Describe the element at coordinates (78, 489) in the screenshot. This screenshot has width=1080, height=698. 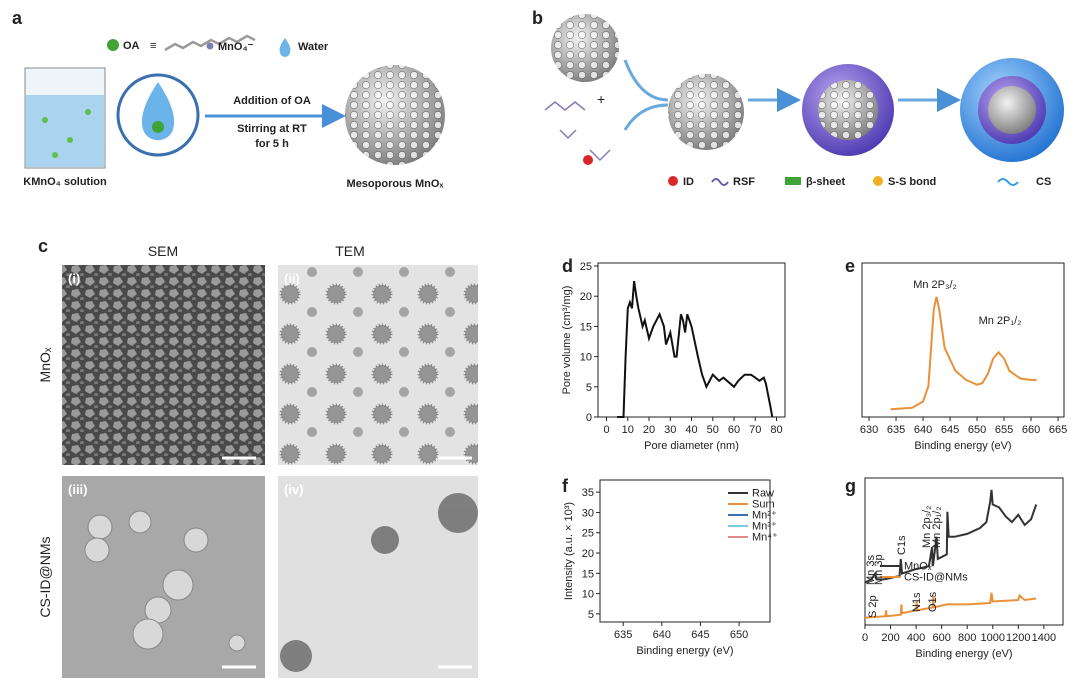
I see `image-label: (iii)` at that location.